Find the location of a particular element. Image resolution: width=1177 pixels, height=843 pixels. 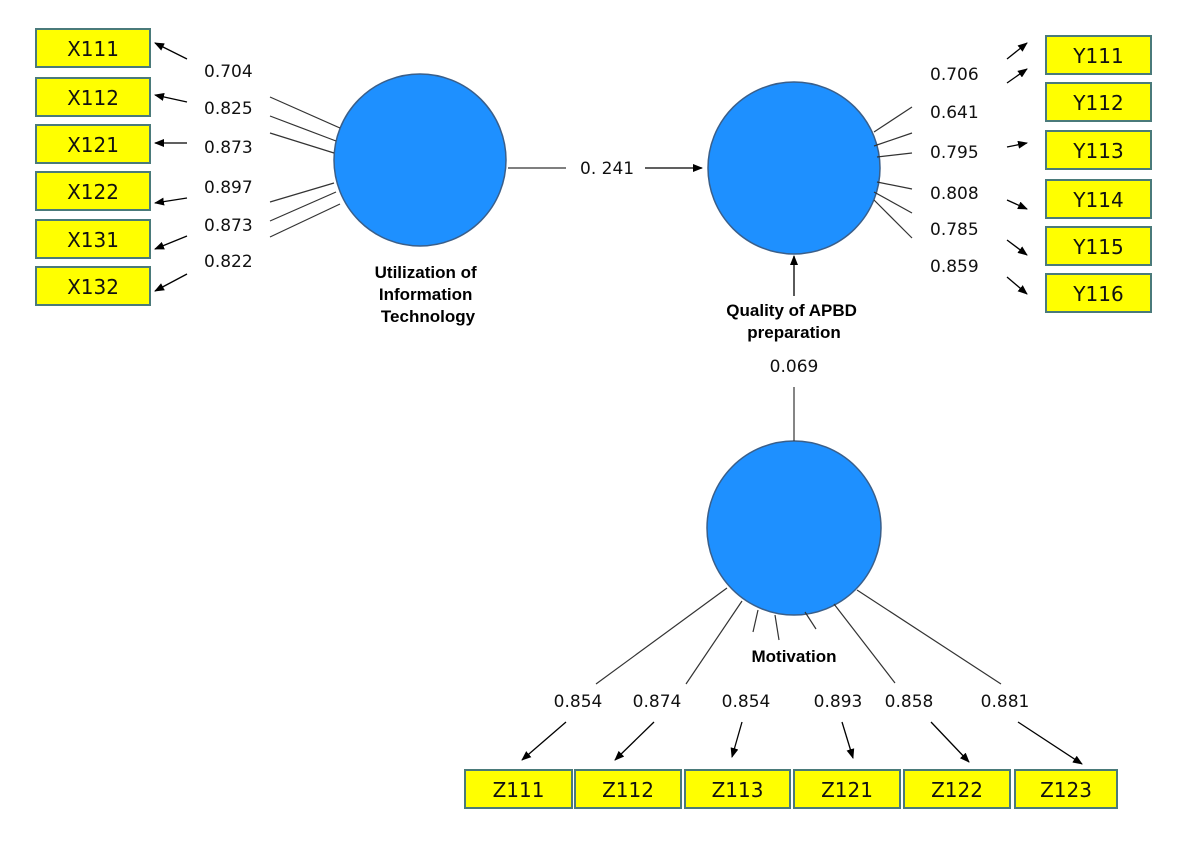

latent-it-label-line-1: Utilization of is located at coordinates (426, 272).